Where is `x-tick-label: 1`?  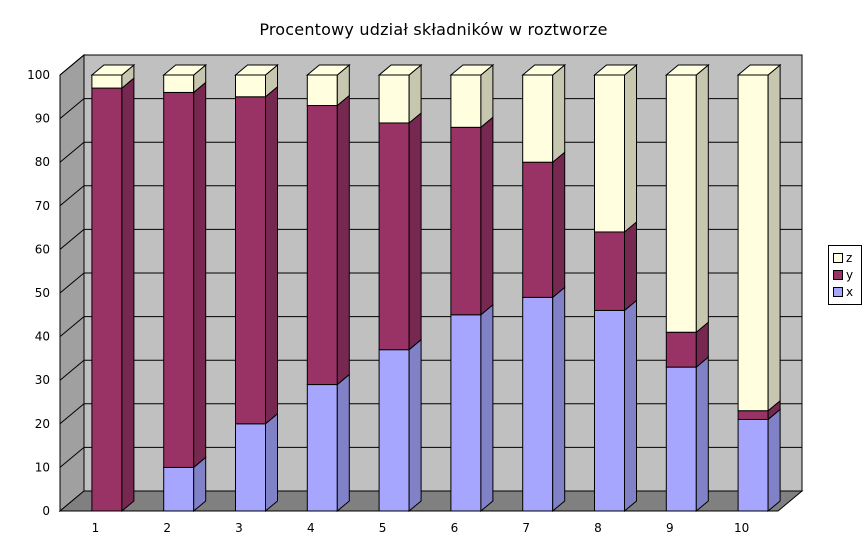 x-tick-label: 1 is located at coordinates (96, 528).